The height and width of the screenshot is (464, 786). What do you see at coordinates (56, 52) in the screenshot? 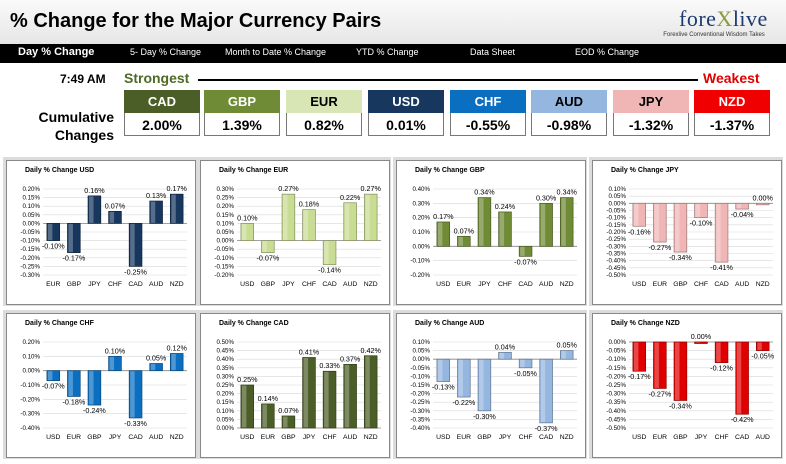
I see `nav-day-change: Day % Change` at bounding box center [56, 52].